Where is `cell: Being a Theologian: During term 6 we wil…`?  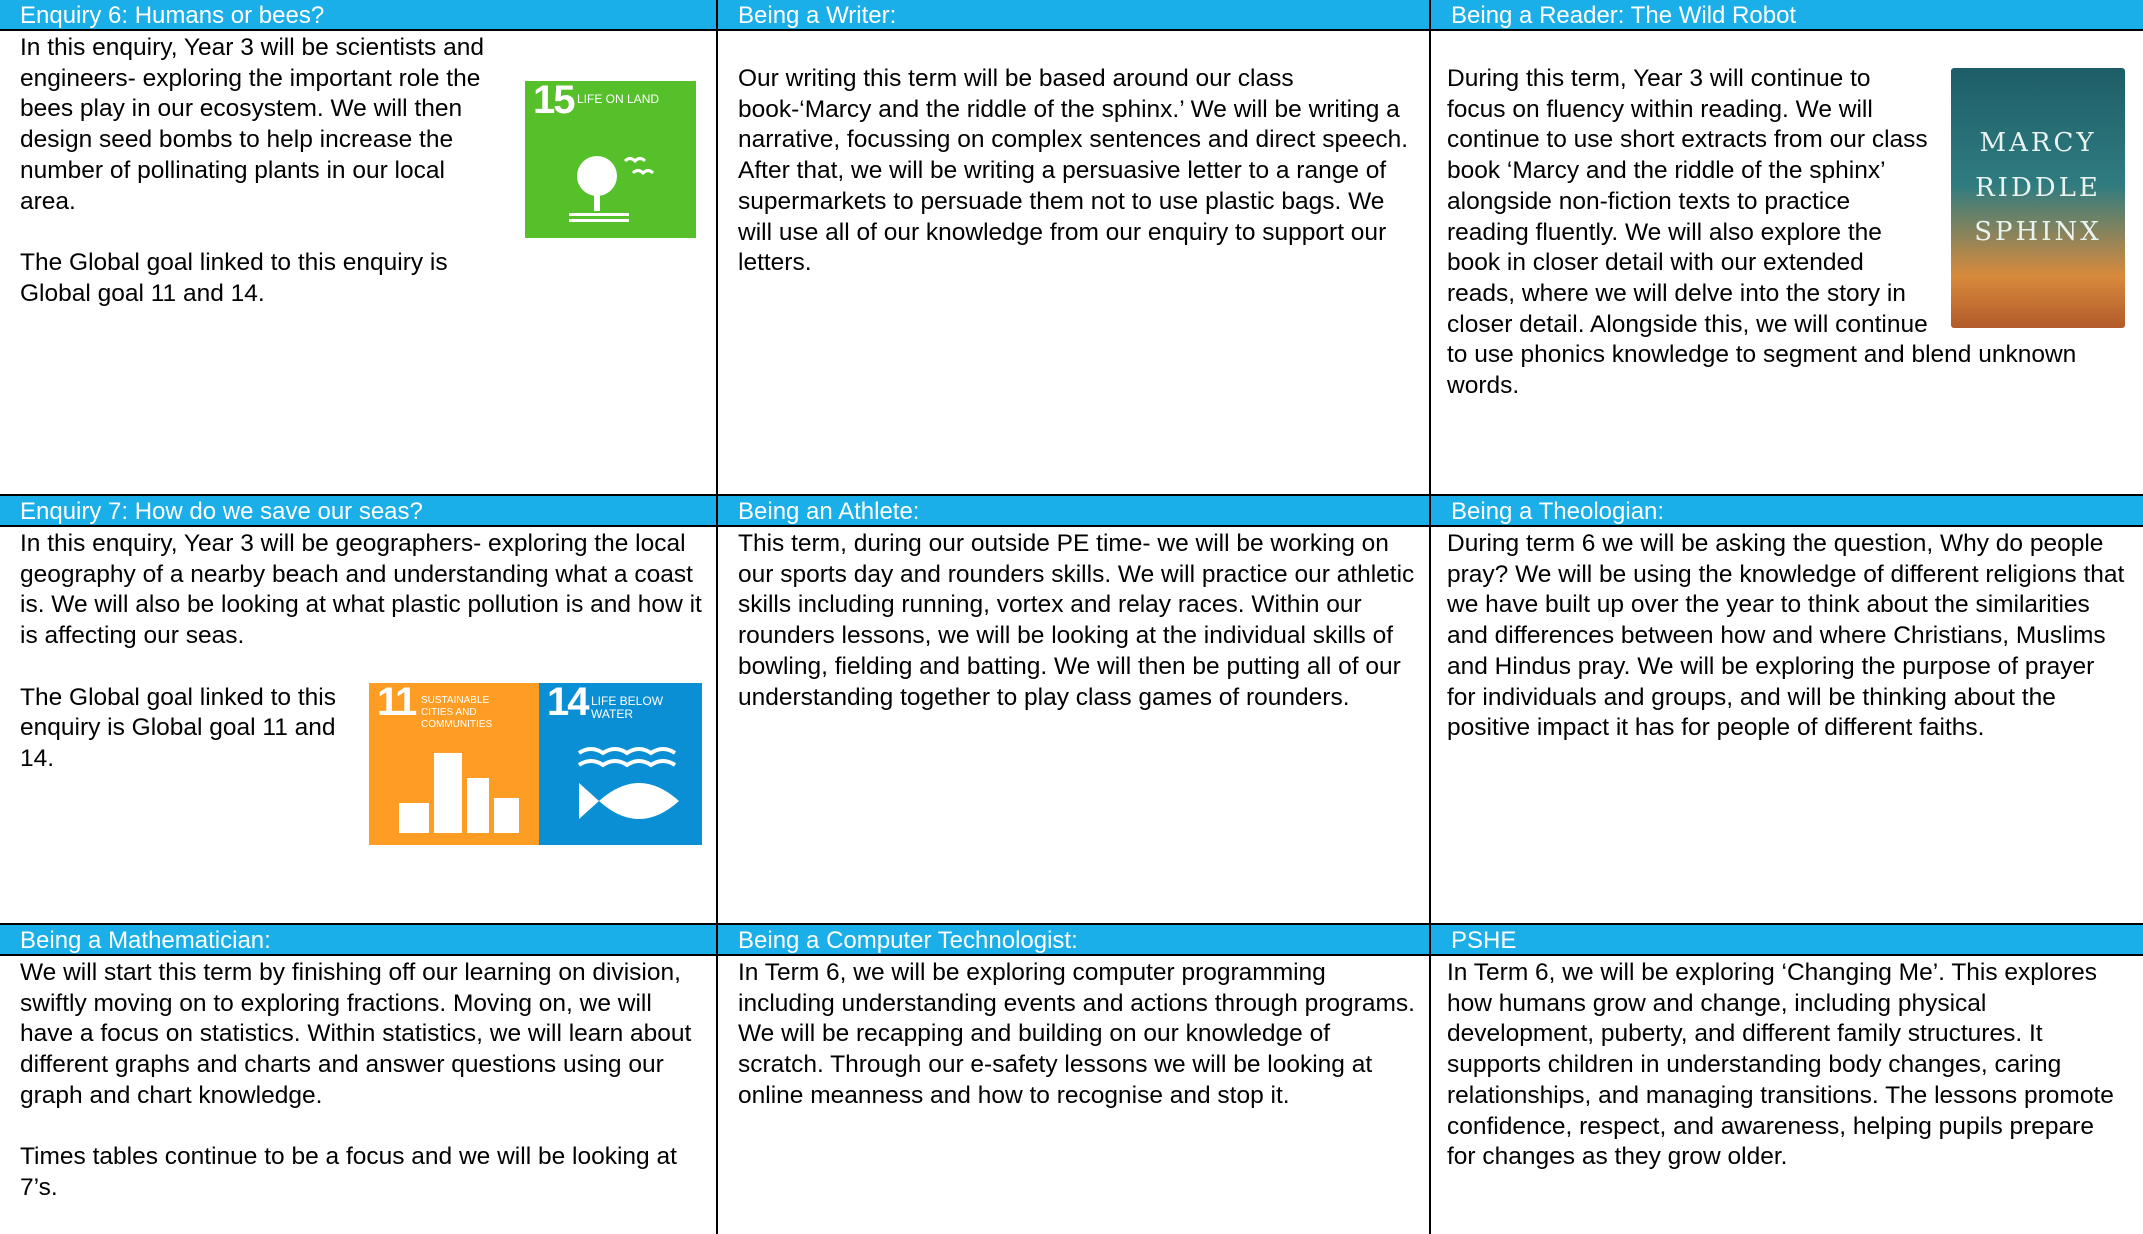 cell: Being a Theologian: During term 6 we wil… is located at coordinates (1787, 710).